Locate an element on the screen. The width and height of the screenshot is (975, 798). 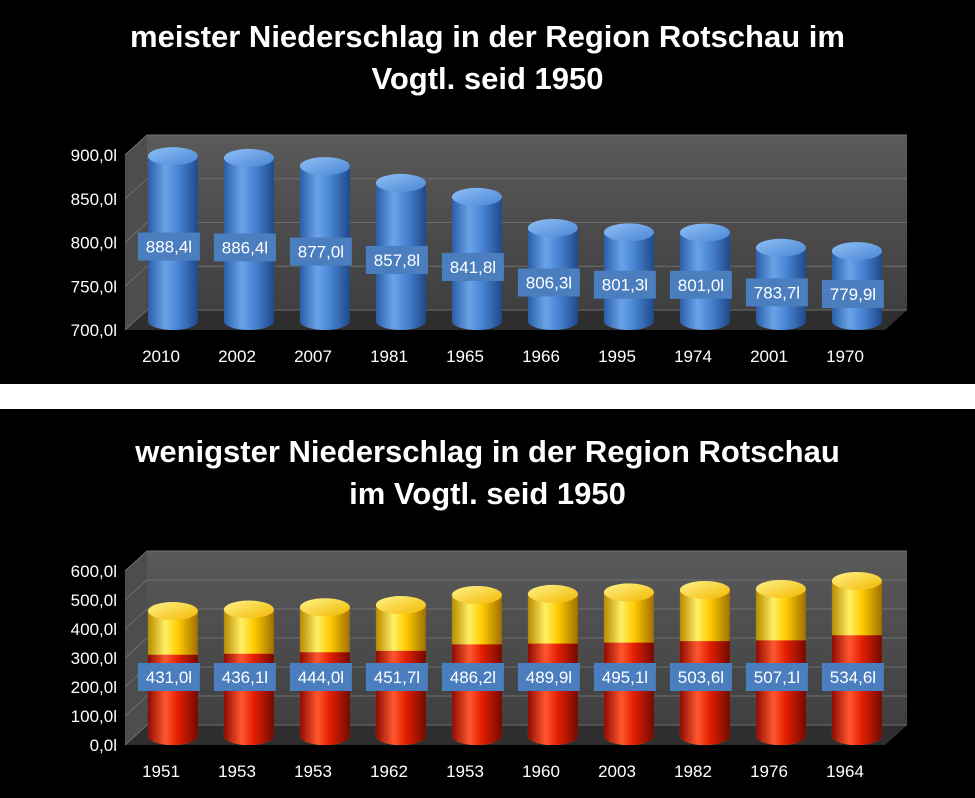
chart-title-top-line2: Vogtl. seid 1950 is located at coordinates (487, 78).